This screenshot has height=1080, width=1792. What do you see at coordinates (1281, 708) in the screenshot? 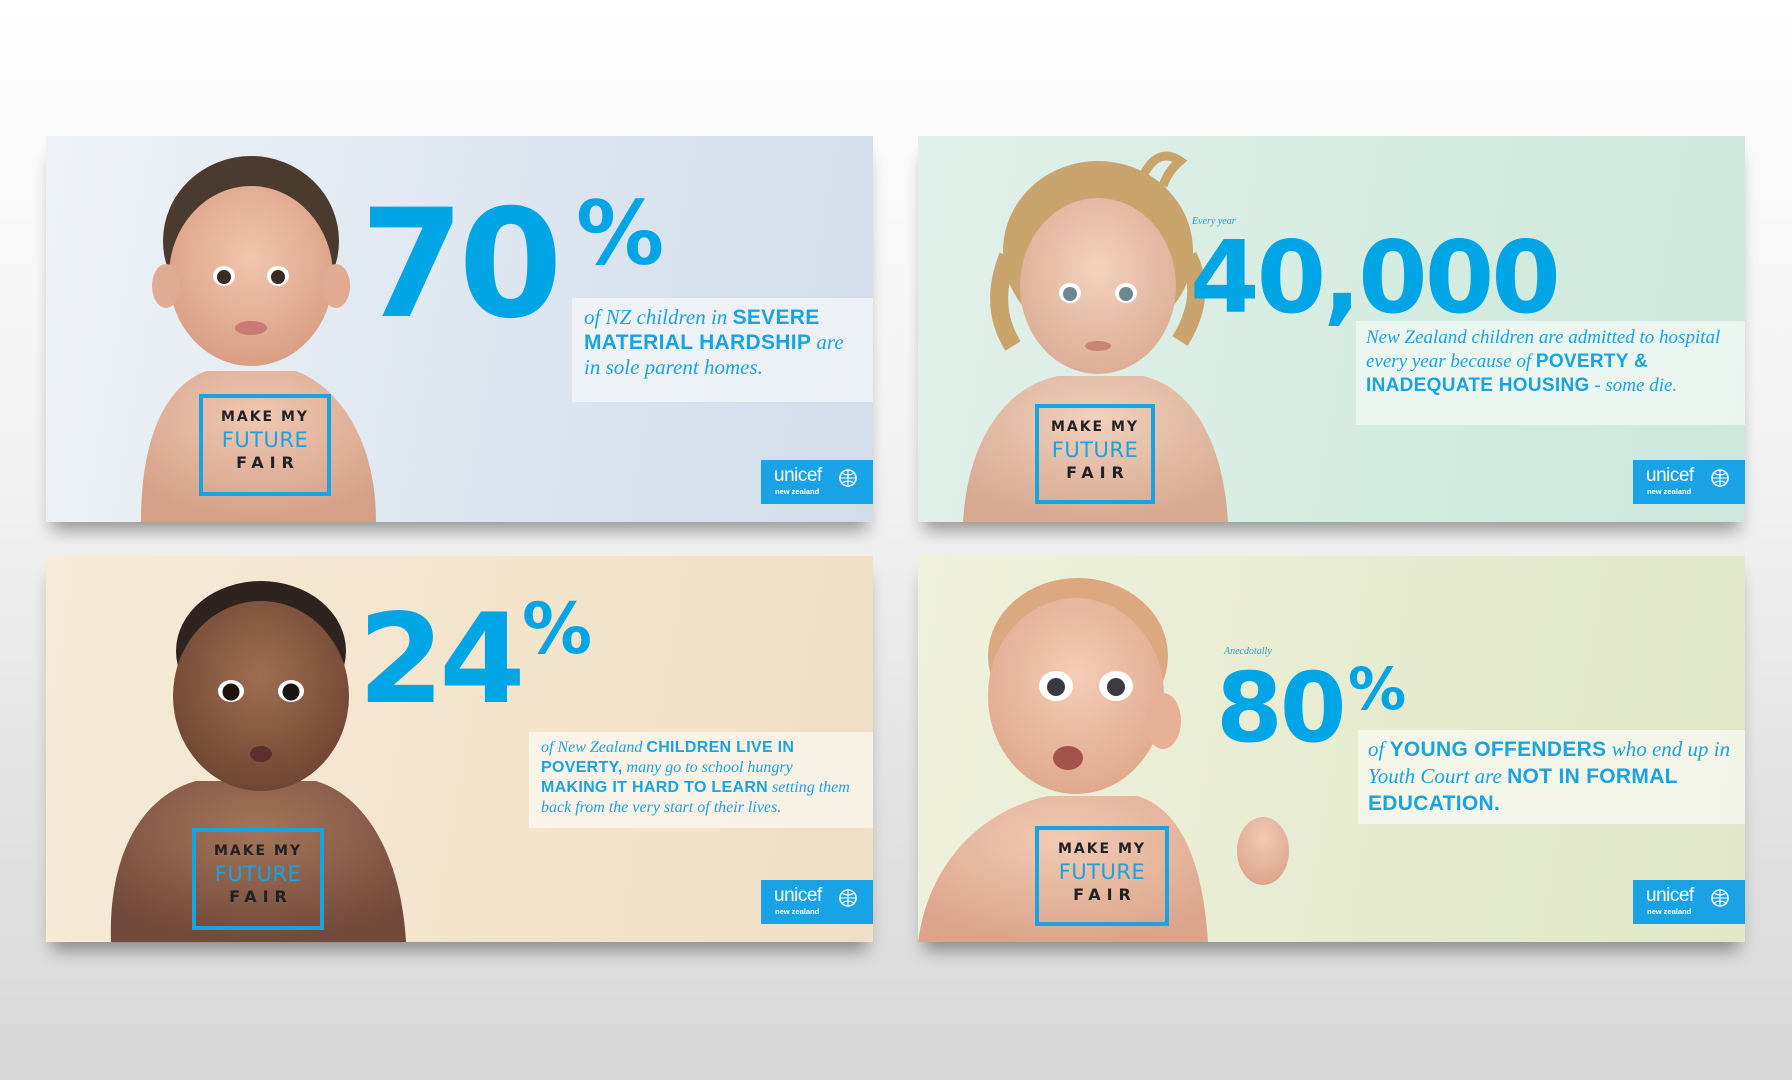
I see `stat-number: 80` at bounding box center [1281, 708].